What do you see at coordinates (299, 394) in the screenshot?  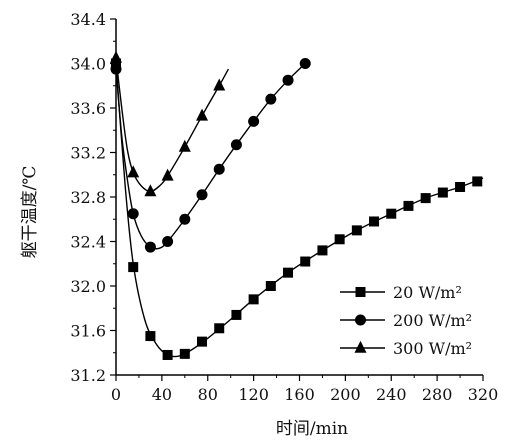 I see `x-tick-label: 160` at bounding box center [299, 394].